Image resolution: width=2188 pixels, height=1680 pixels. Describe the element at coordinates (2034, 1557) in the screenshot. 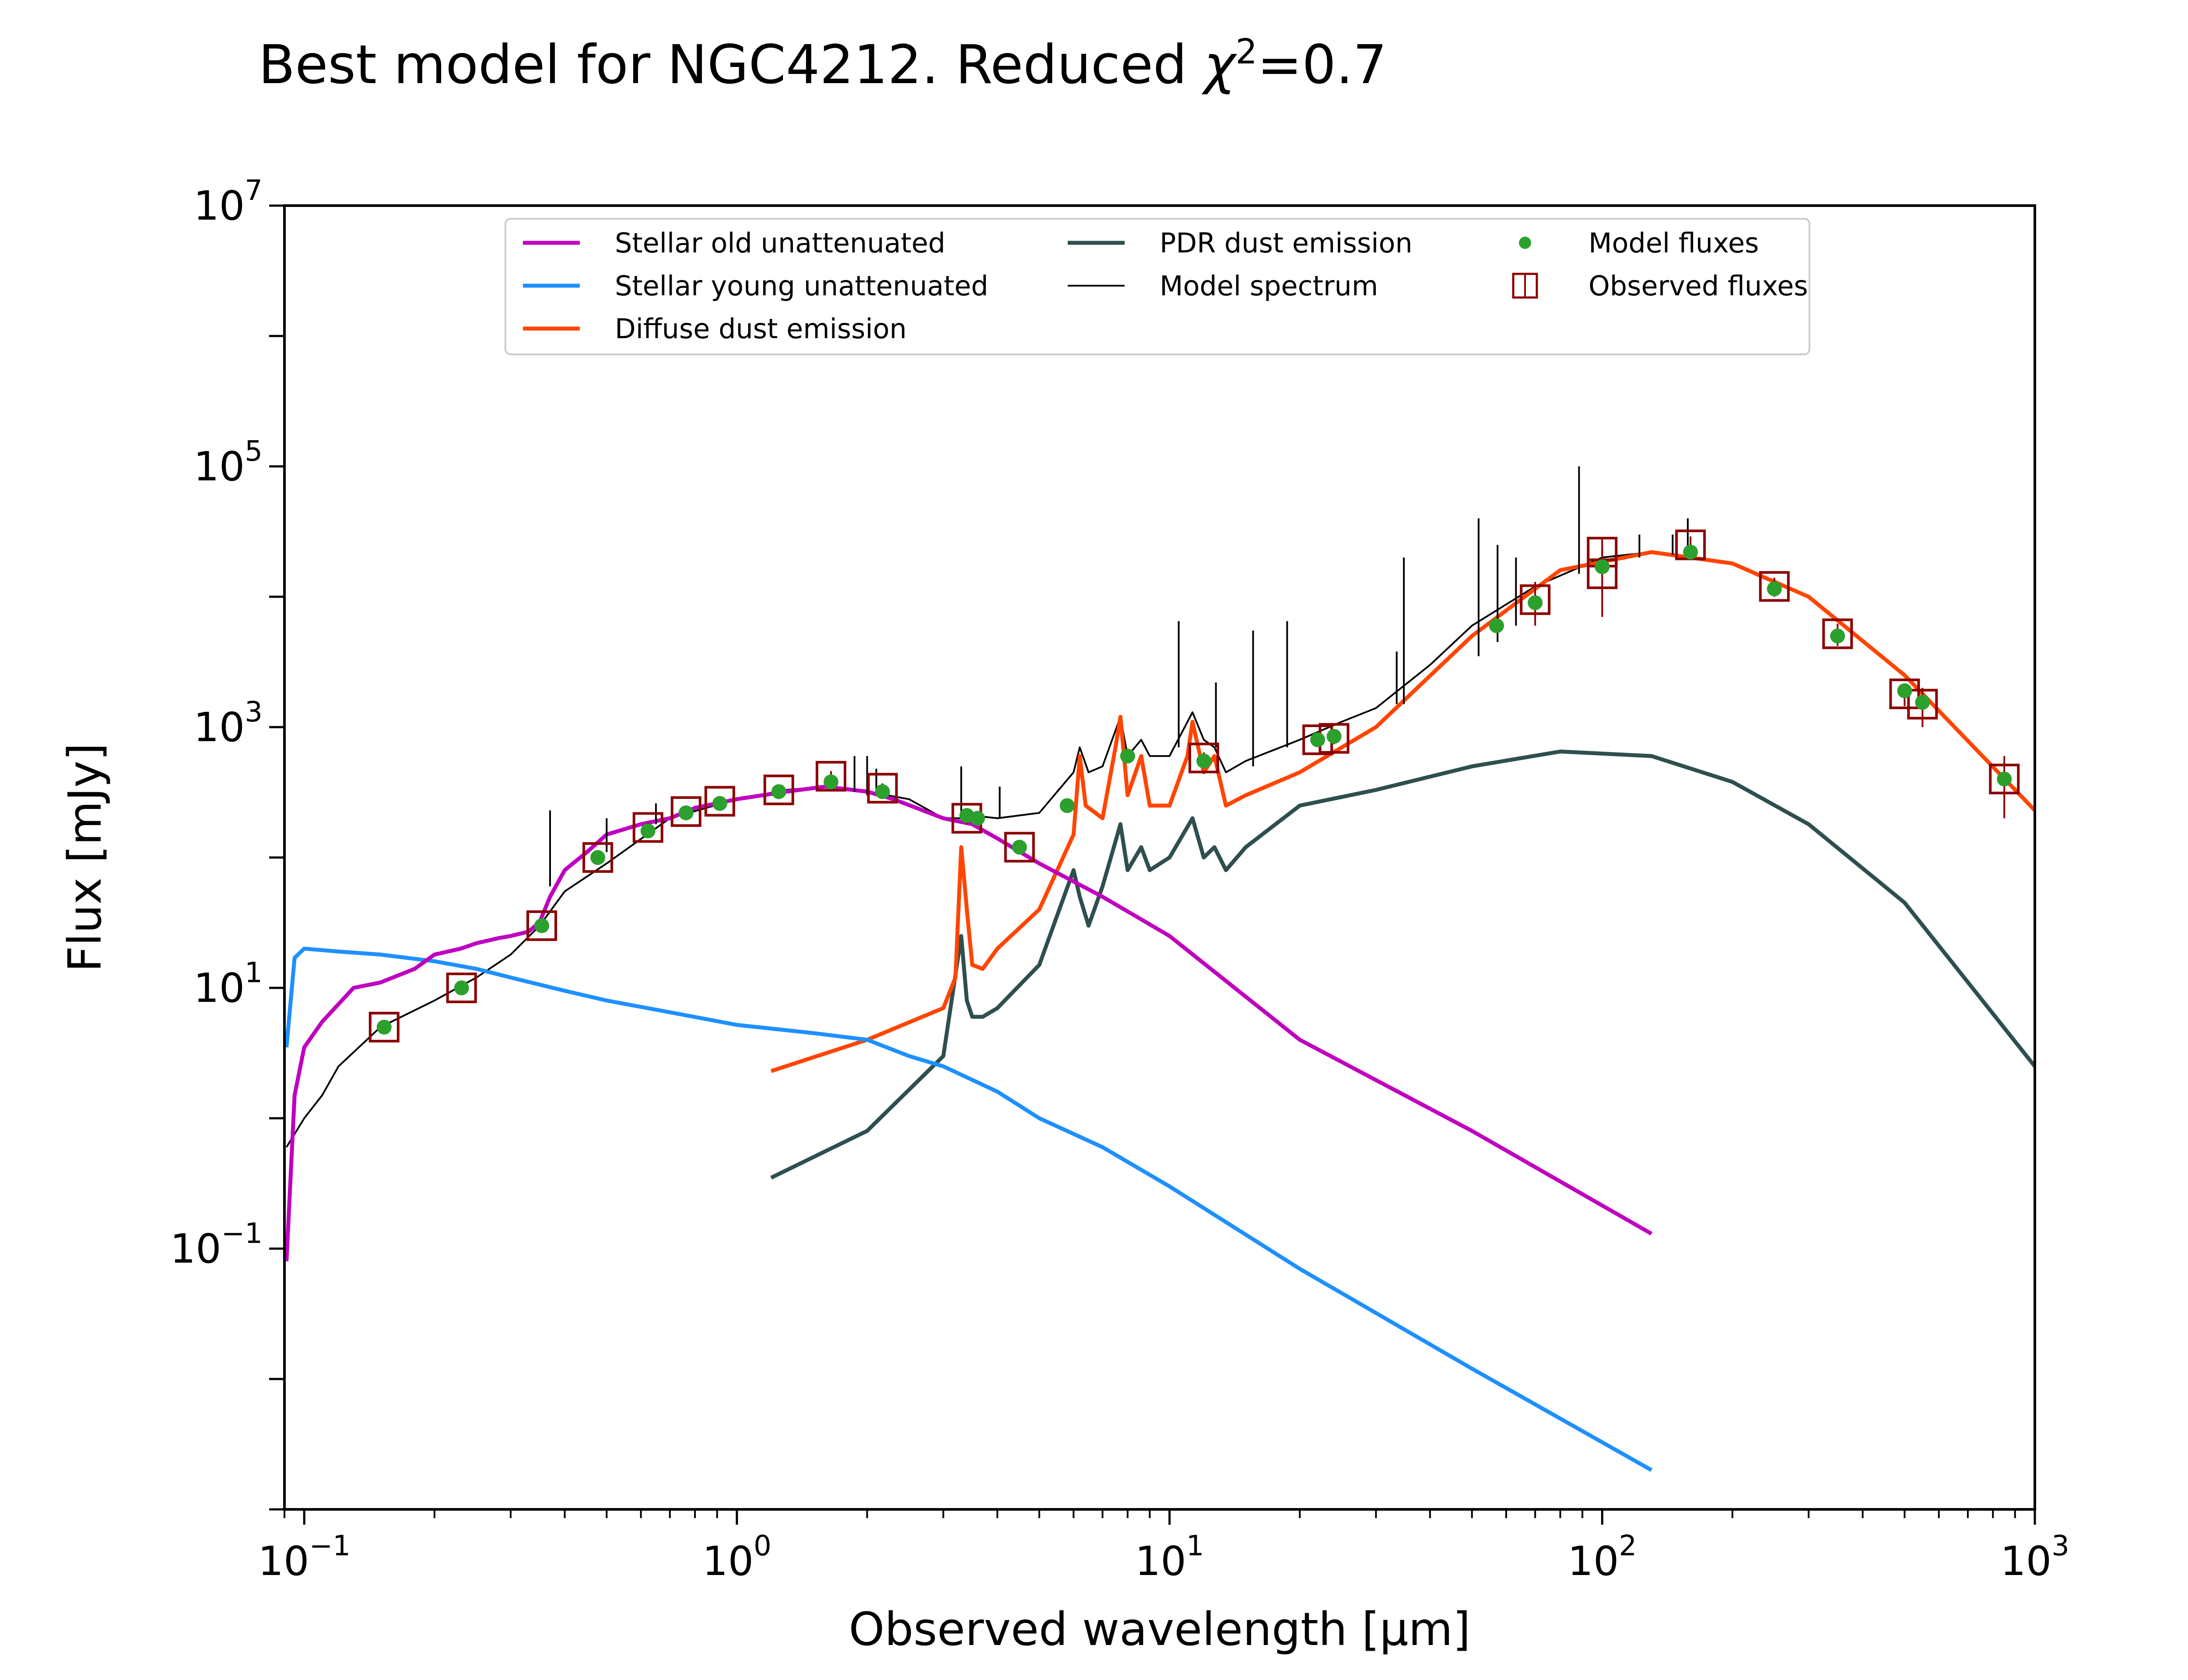

I see `x-tick-label: 10³` at that location.